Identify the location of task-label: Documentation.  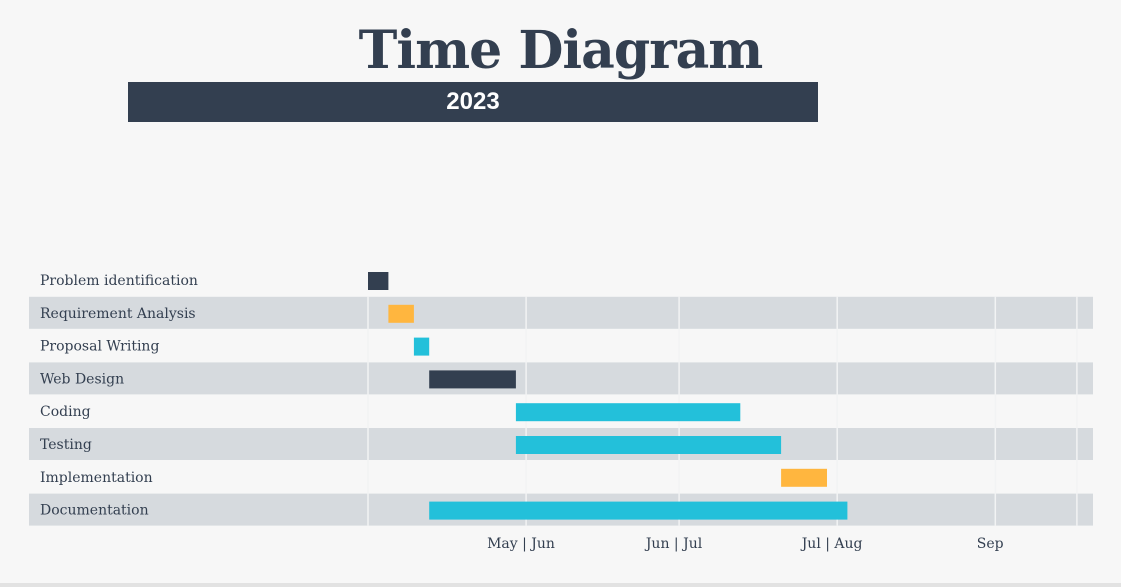
(94, 511).